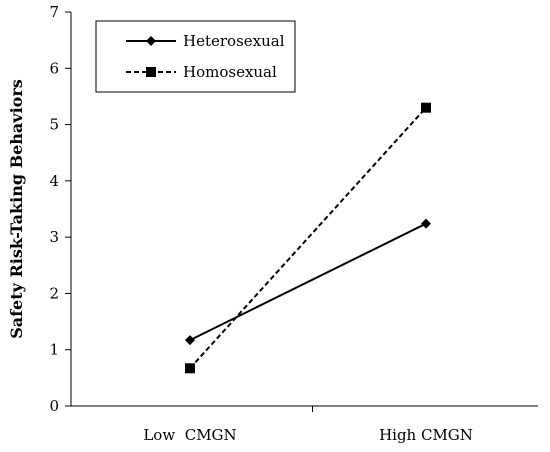 The height and width of the screenshot is (452, 550). Describe the element at coordinates (54, 406) in the screenshot. I see `y-tick-label: 0` at that location.